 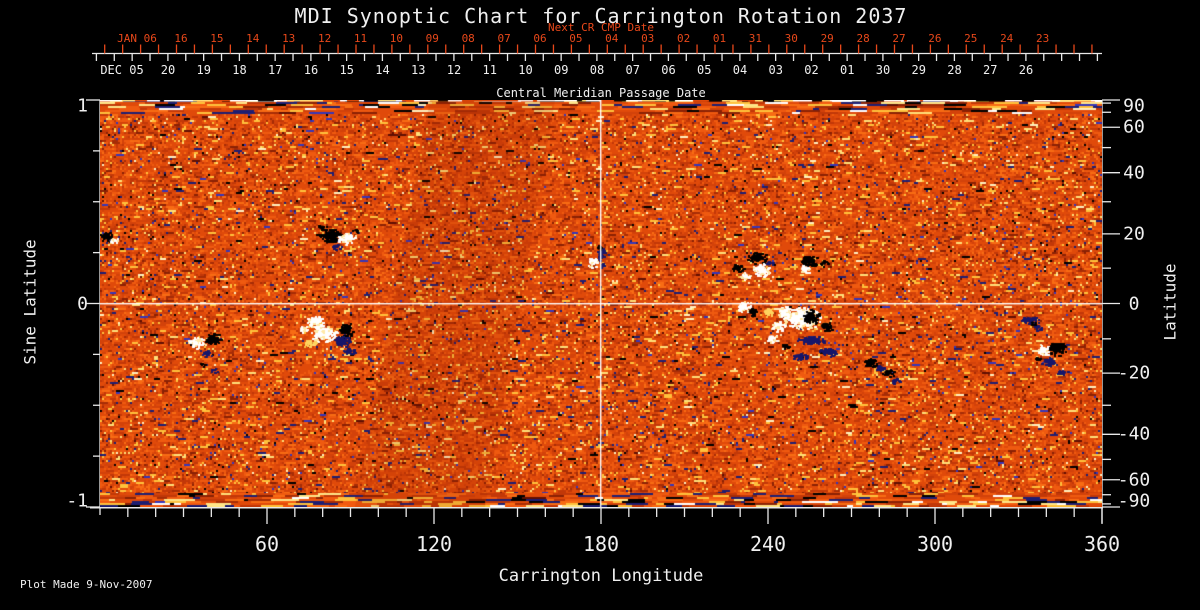 What do you see at coordinates (847, 70) in the screenshot?
I see `cmp-day-label: 01` at bounding box center [847, 70].